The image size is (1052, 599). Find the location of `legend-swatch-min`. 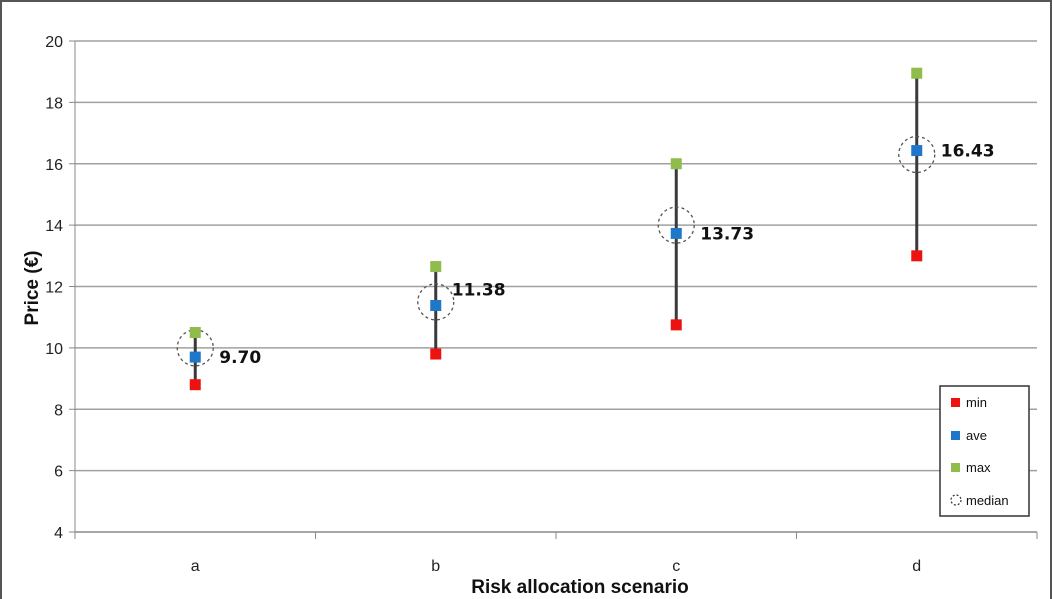

legend-swatch-min is located at coordinates (955, 402).